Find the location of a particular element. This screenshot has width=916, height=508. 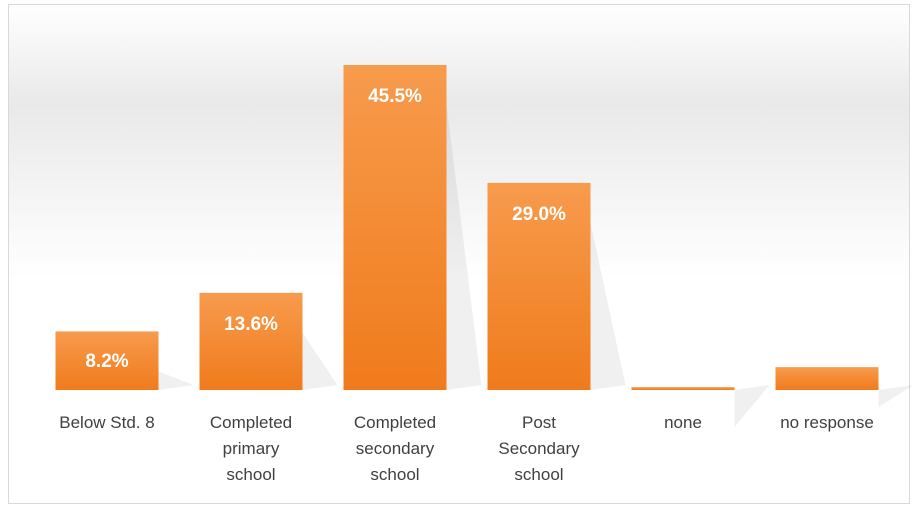

value-label: 45.5% is located at coordinates (395, 96).